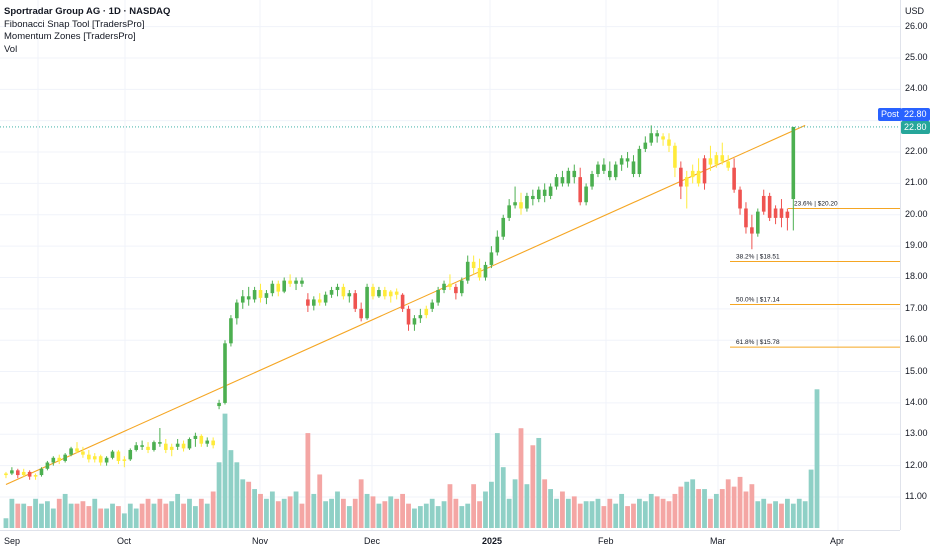 The image size is (932, 551). What do you see at coordinates (87, 11) in the screenshot?
I see `symbol-title: Sportradar Group AG · 1D · NASDAQ` at bounding box center [87, 11].